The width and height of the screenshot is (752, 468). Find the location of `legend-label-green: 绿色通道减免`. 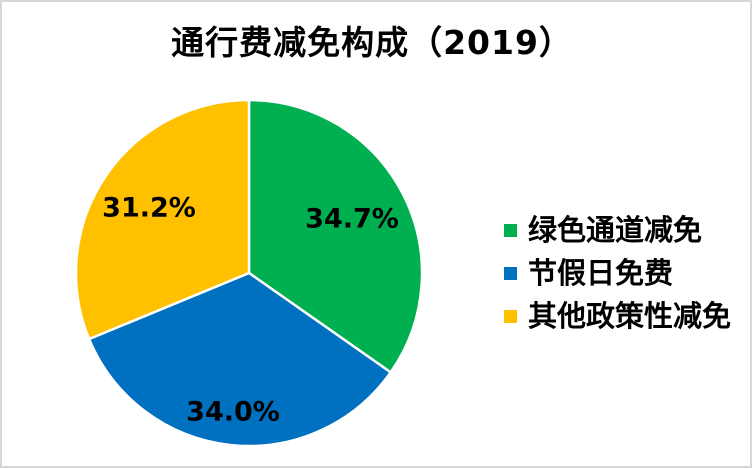

legend-label-green: 绿色通道减免 is located at coordinates (615, 229).